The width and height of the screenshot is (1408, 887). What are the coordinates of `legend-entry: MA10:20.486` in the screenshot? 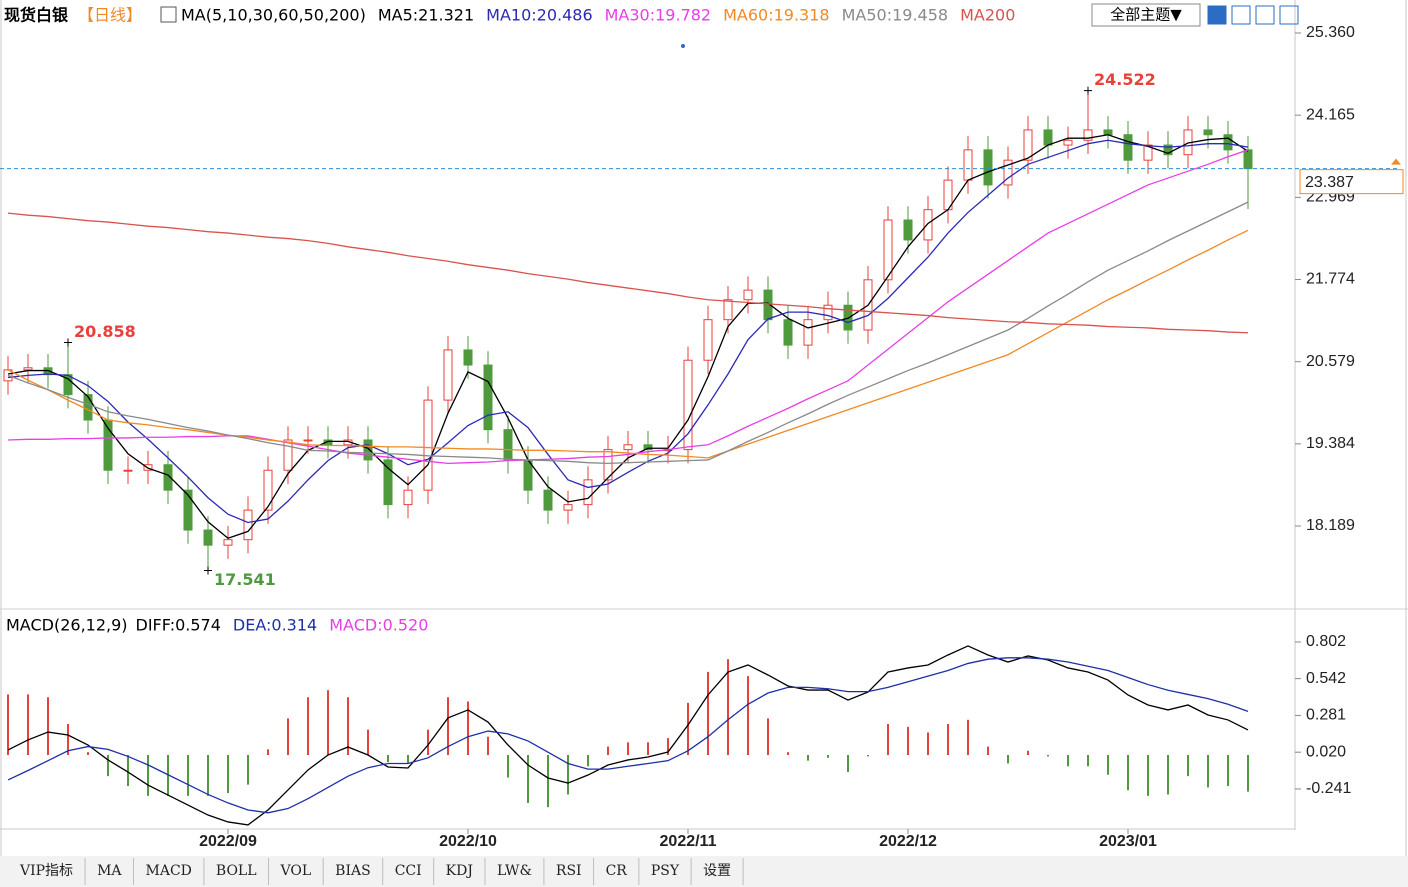 It's located at (539, 15).